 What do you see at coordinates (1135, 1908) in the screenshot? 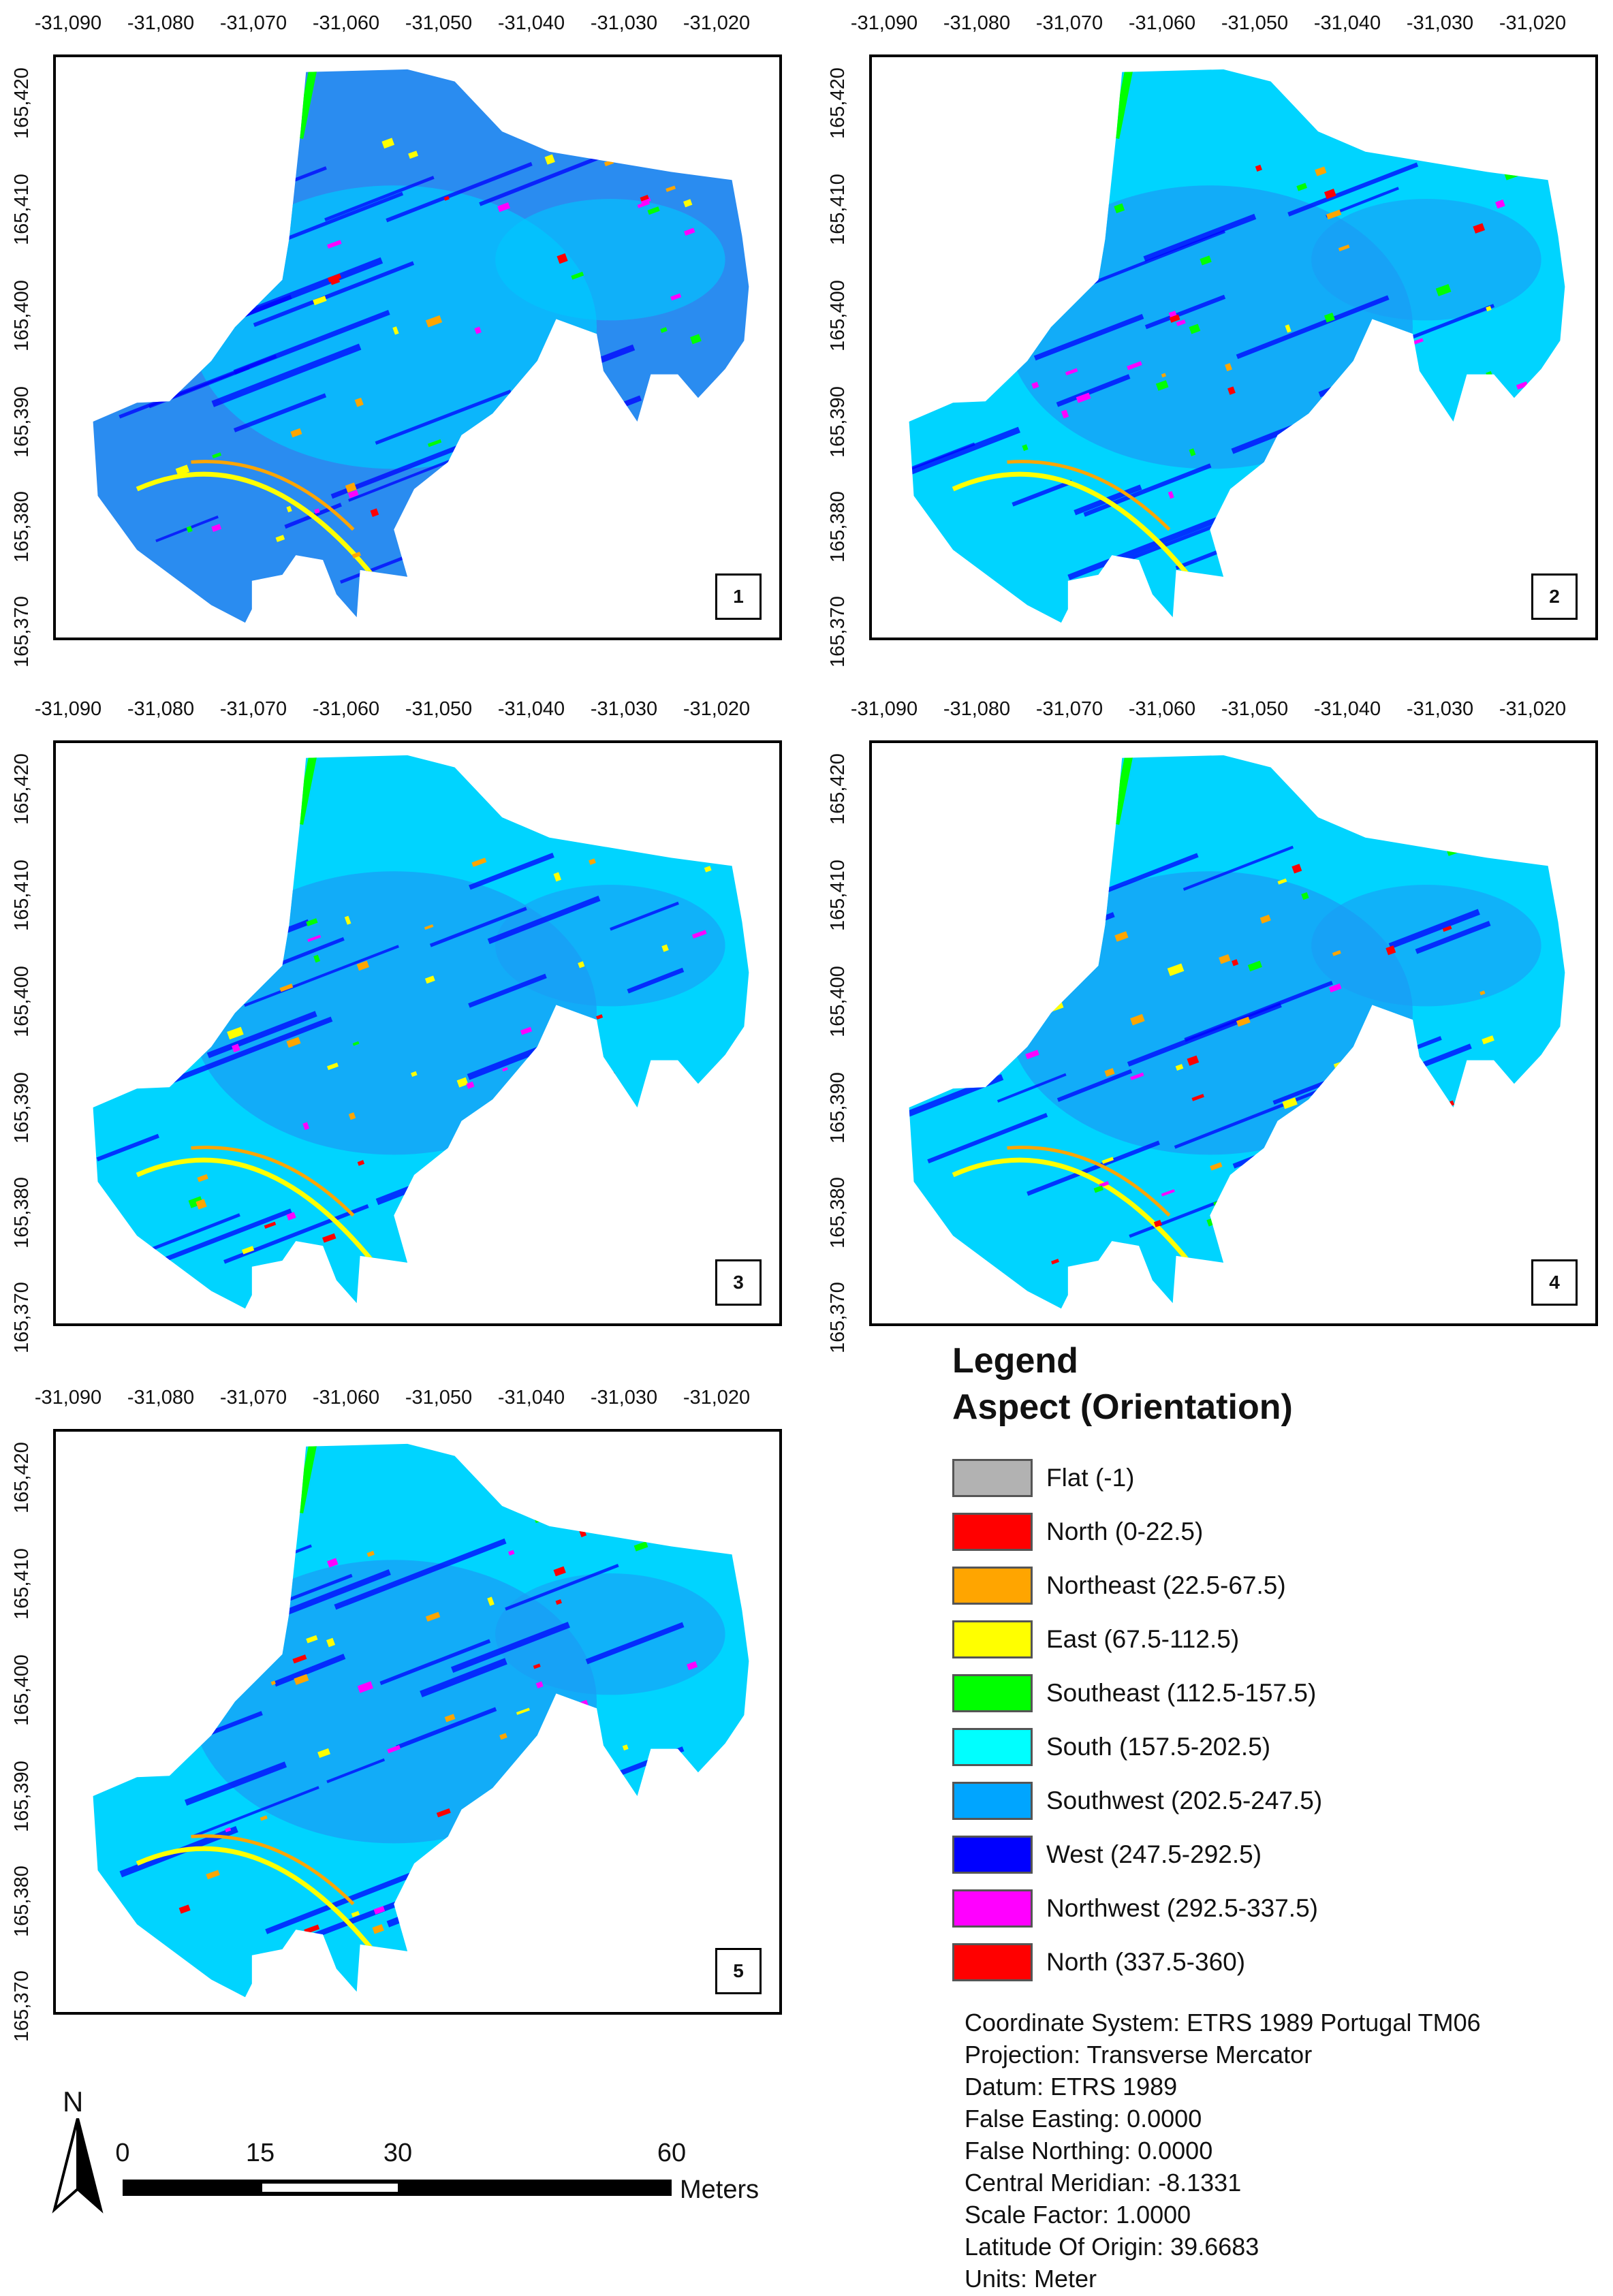
I see `legend-item: Northwest (292.5-337.5)` at bounding box center [1135, 1908].